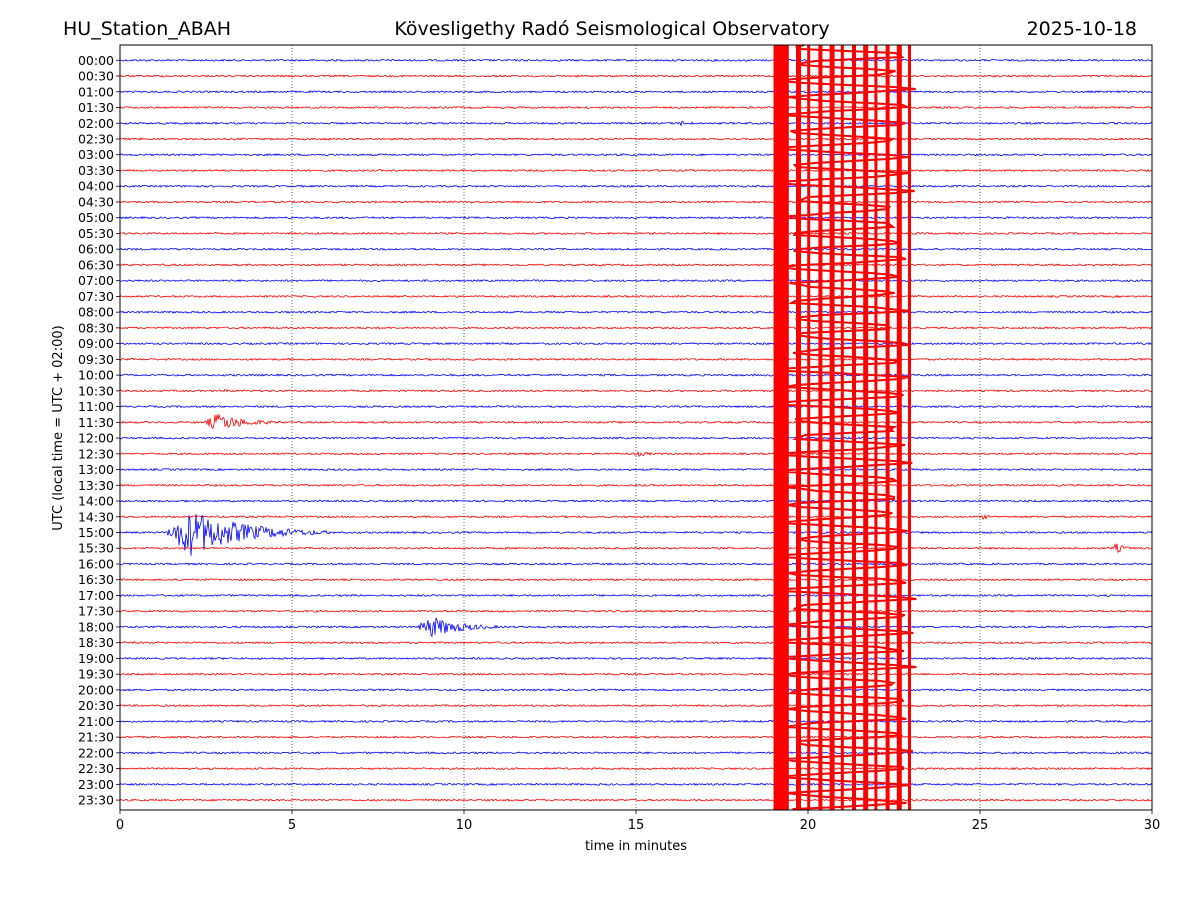  What do you see at coordinates (96, 532) in the screenshot?
I see `y-tick-label: 15:00` at bounding box center [96, 532].